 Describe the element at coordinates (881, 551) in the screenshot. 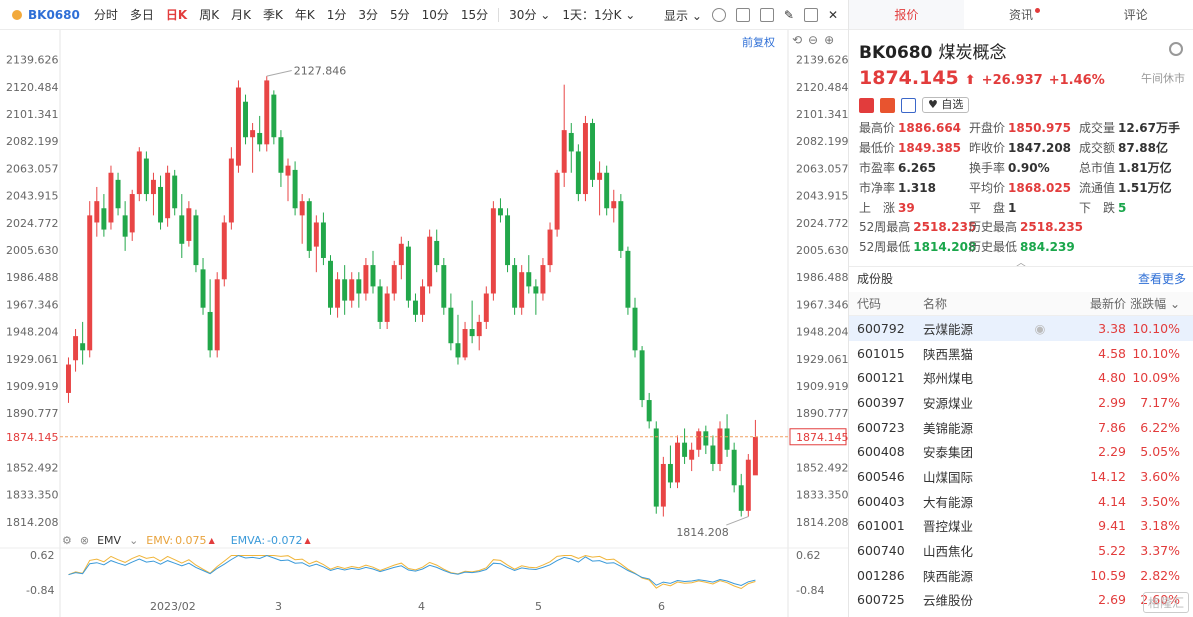

I see `row-code: 600740` at that location.